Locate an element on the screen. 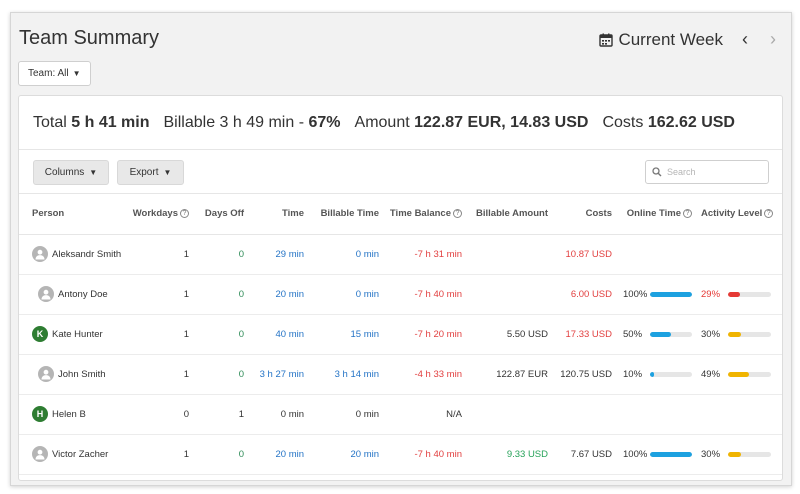 Image resolution: width=800 pixels, height=494 pixels. next-week-chevron-icon: › is located at coordinates (773, 39).